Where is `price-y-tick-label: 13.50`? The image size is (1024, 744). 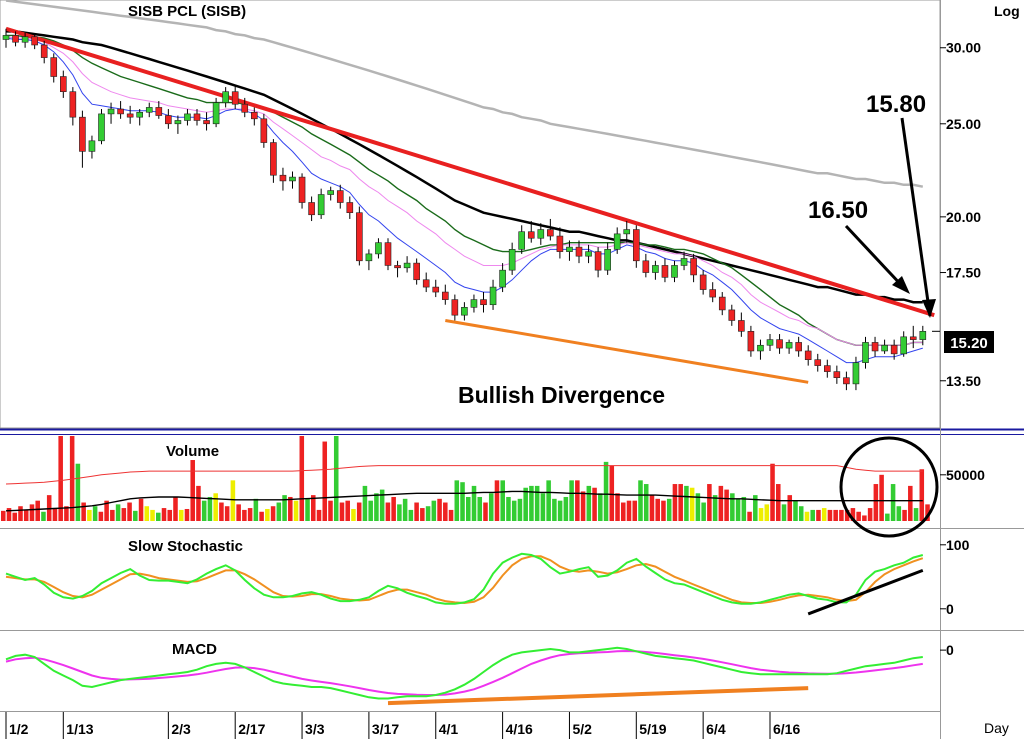
price-y-tick-label: 13.50 is located at coordinates (963, 381).